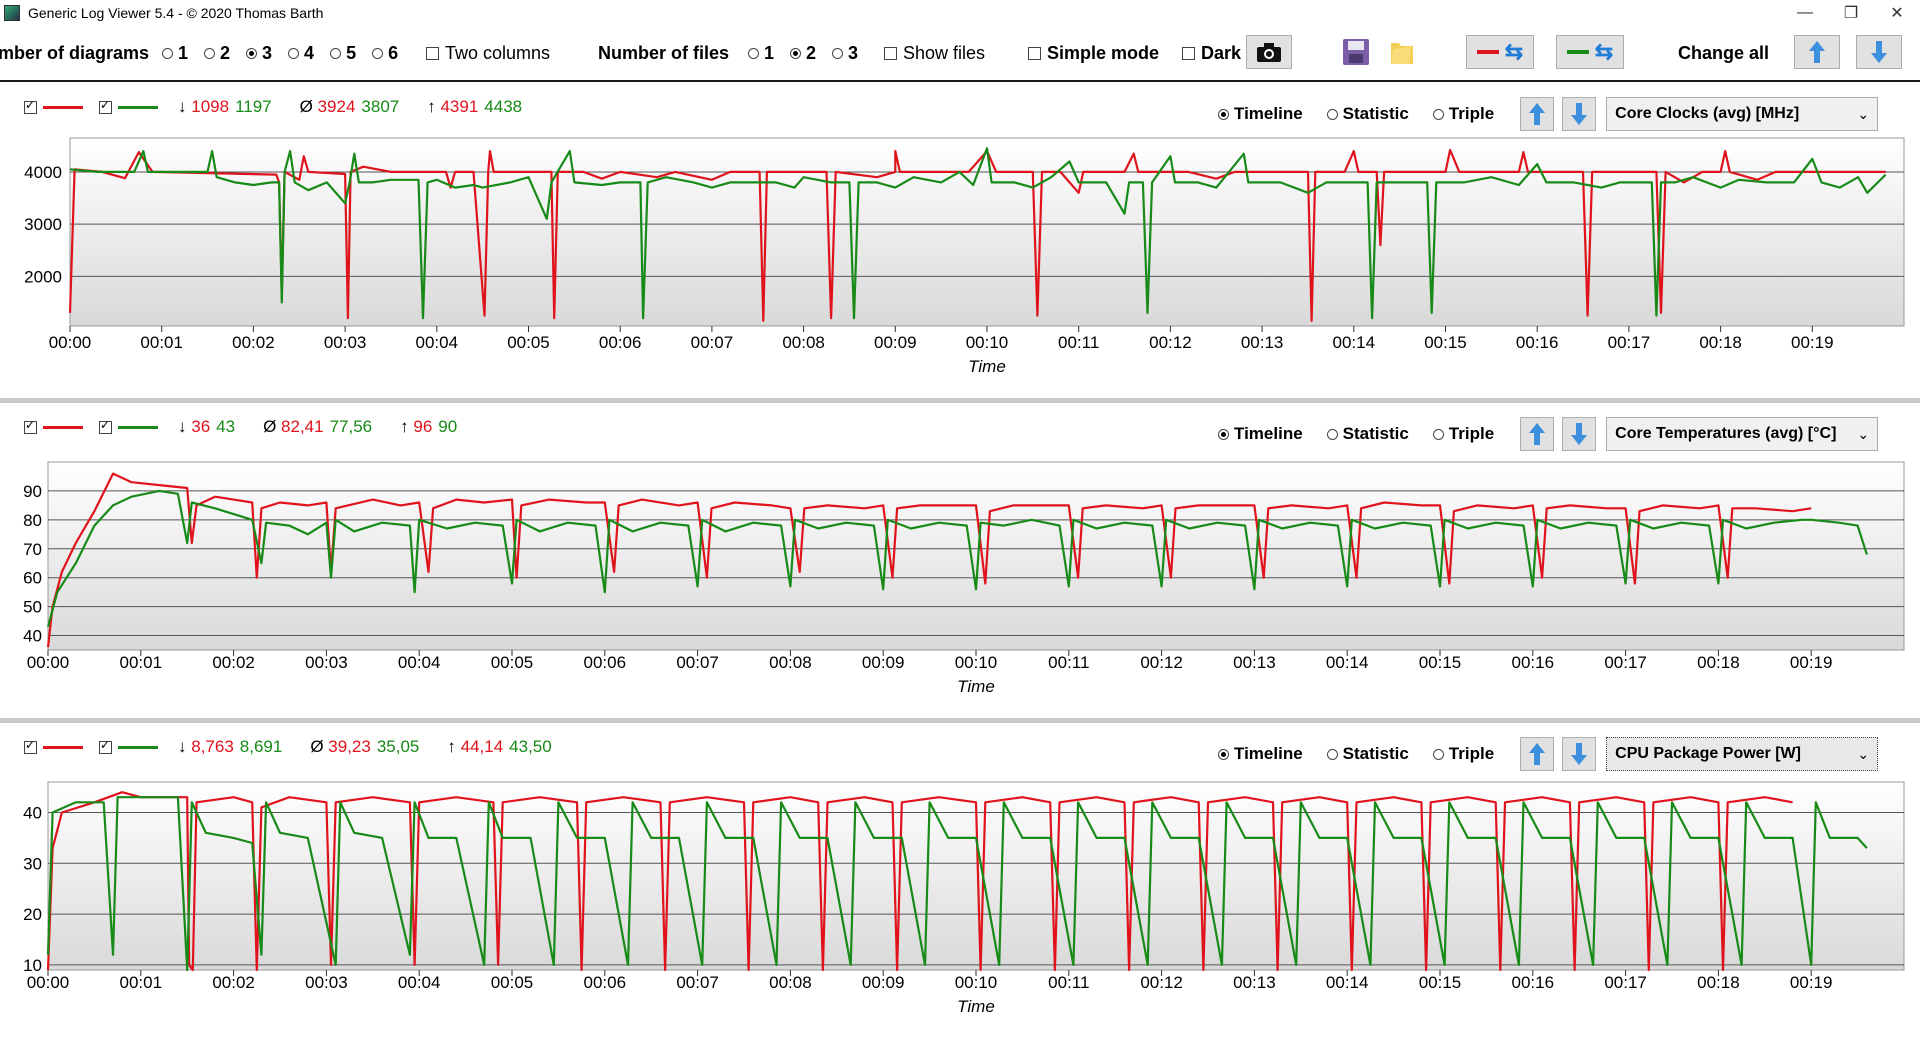 This screenshot has width=1920, height=1039. I want to click on diagrams-radio-4: 4, so click(298, 53).